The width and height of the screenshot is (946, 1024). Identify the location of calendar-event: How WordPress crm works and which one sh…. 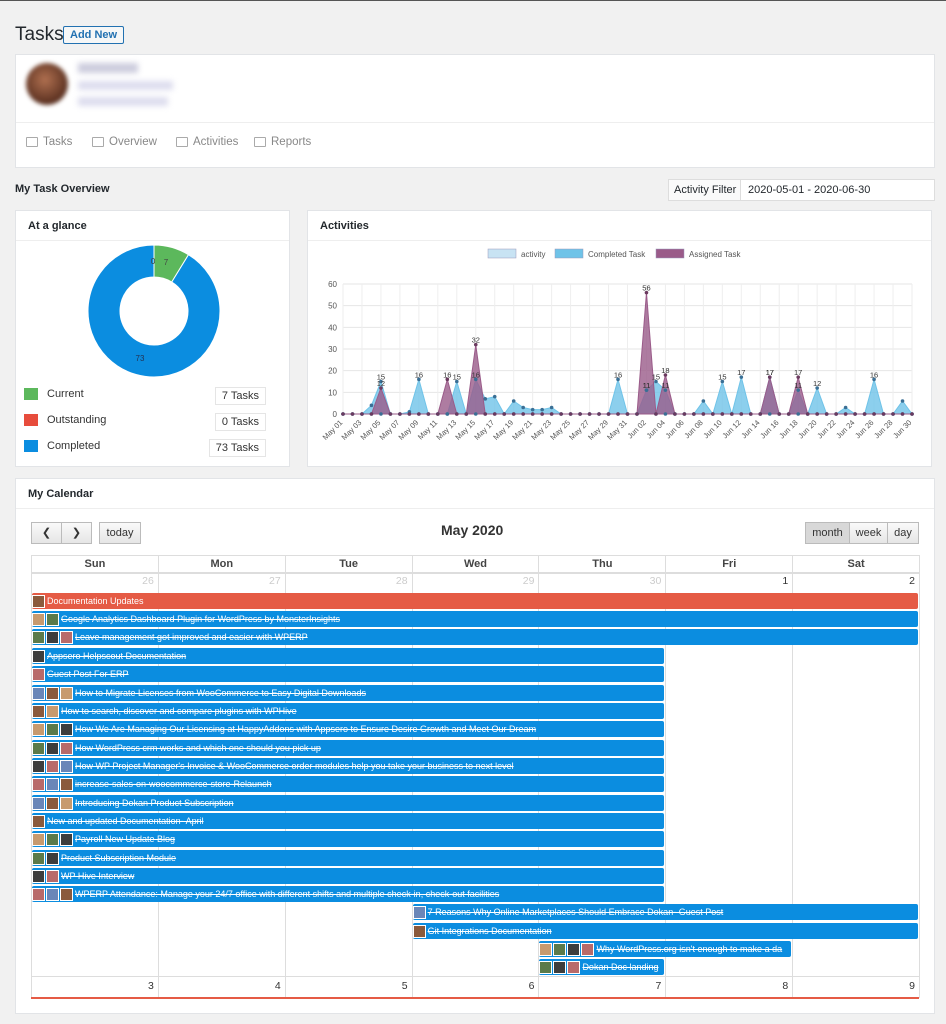
(348, 748).